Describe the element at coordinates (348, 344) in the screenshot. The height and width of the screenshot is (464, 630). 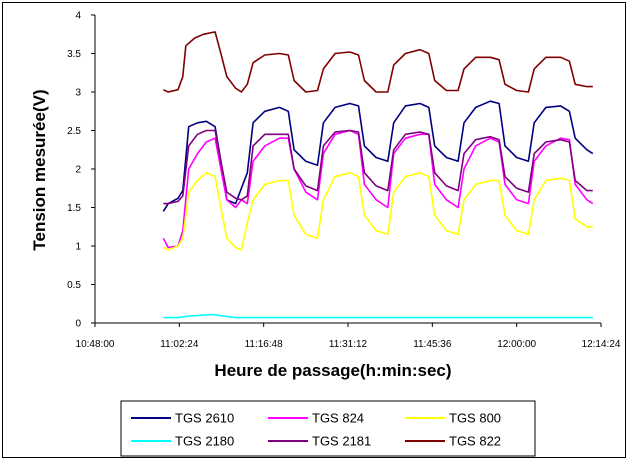
I see `x-tick-label: 11:31:12` at that location.